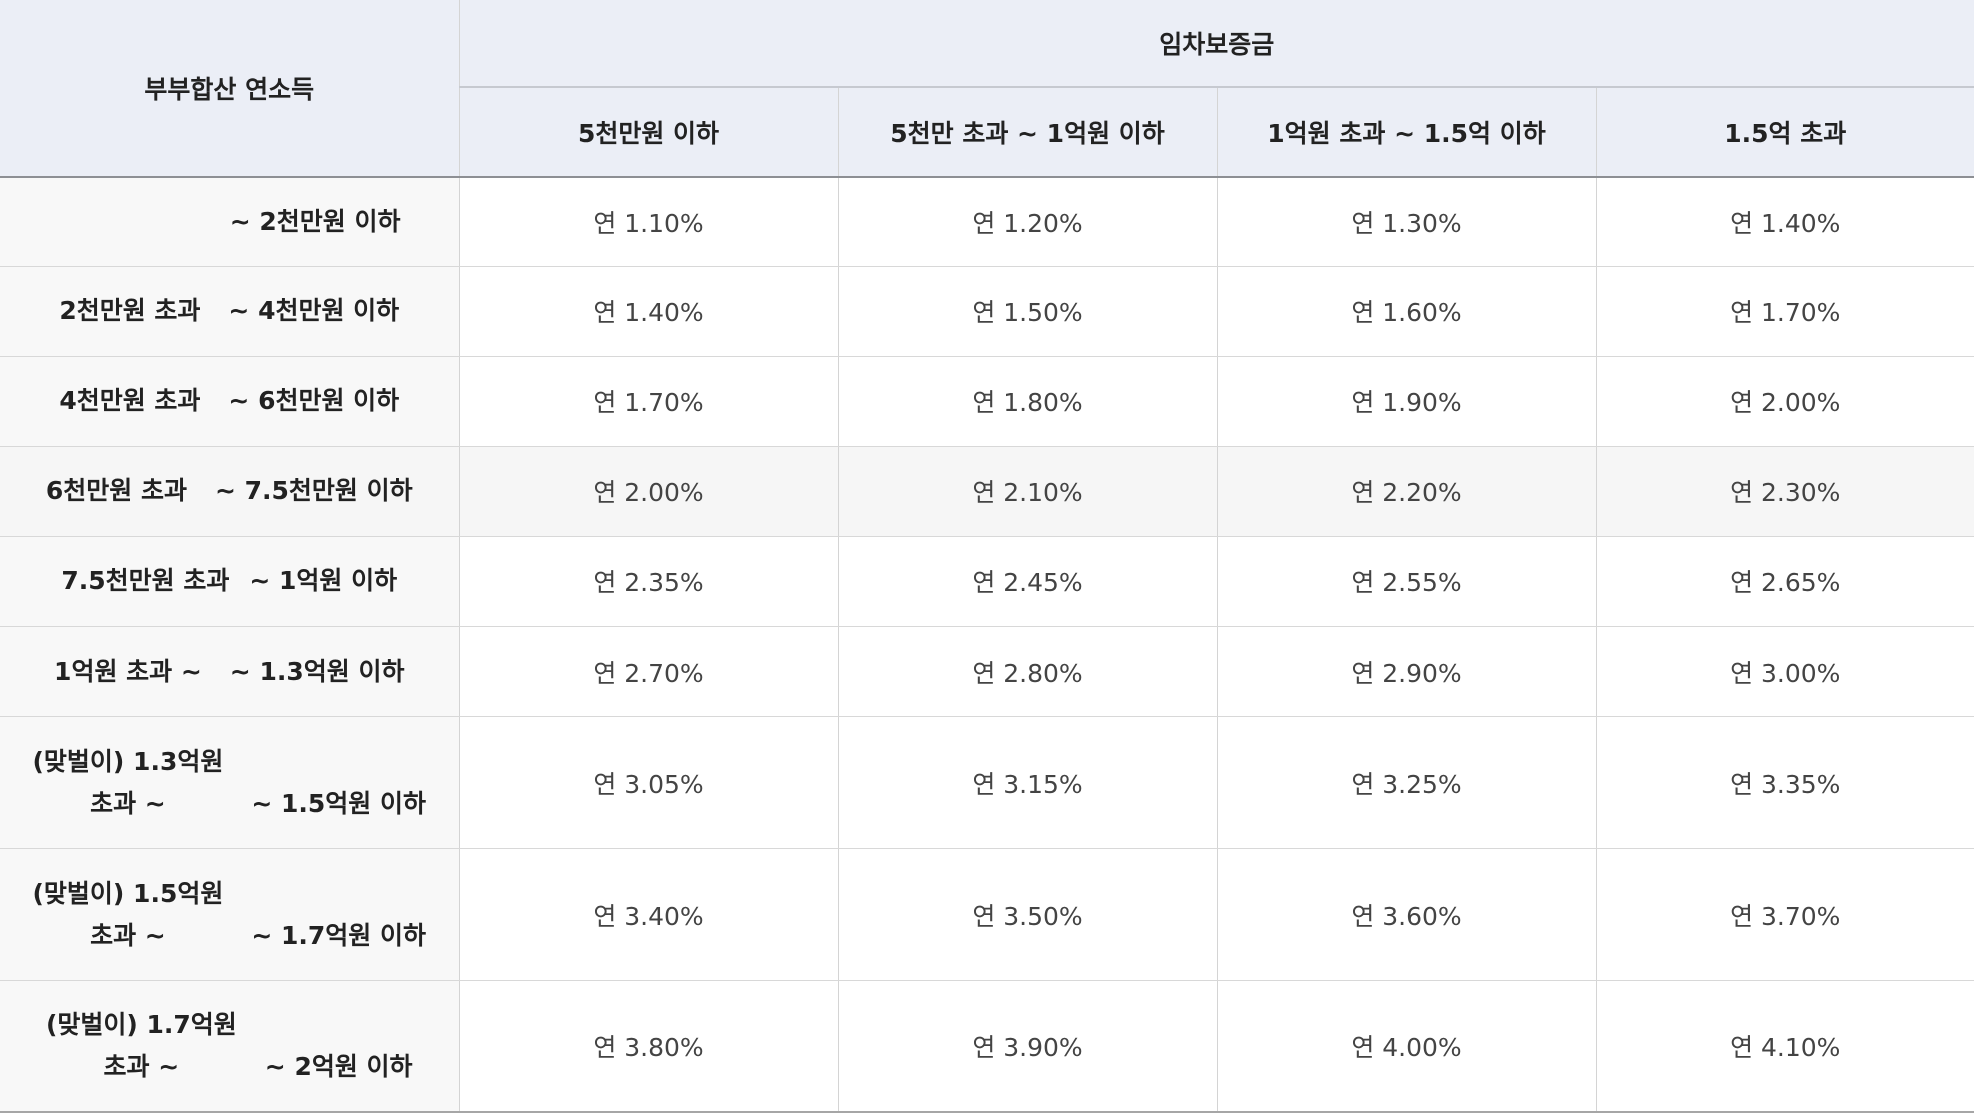  I want to click on rate-cell: 연 3.60%, so click(1406, 915).